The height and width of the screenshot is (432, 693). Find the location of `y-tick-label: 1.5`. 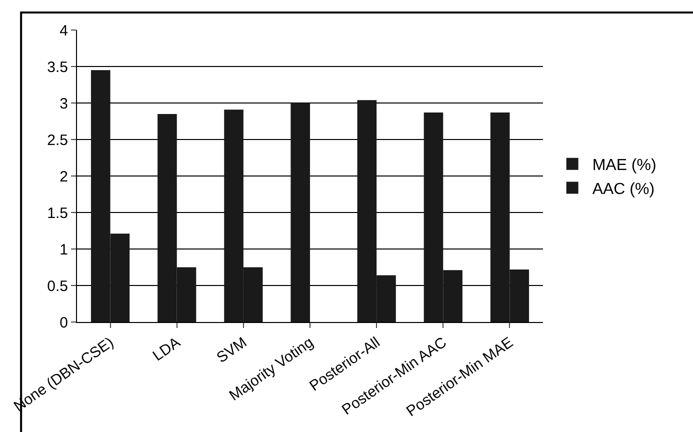

y-tick-label: 1.5 is located at coordinates (57, 213).